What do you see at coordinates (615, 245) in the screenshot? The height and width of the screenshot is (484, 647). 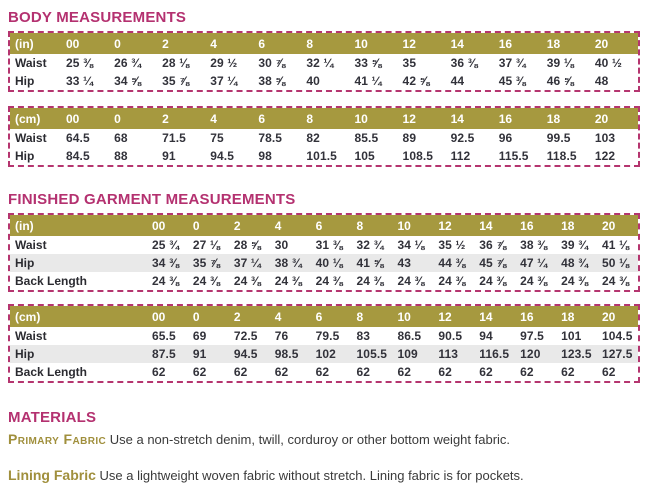 I see `measurement-value: 41 ⅛` at bounding box center [615, 245].